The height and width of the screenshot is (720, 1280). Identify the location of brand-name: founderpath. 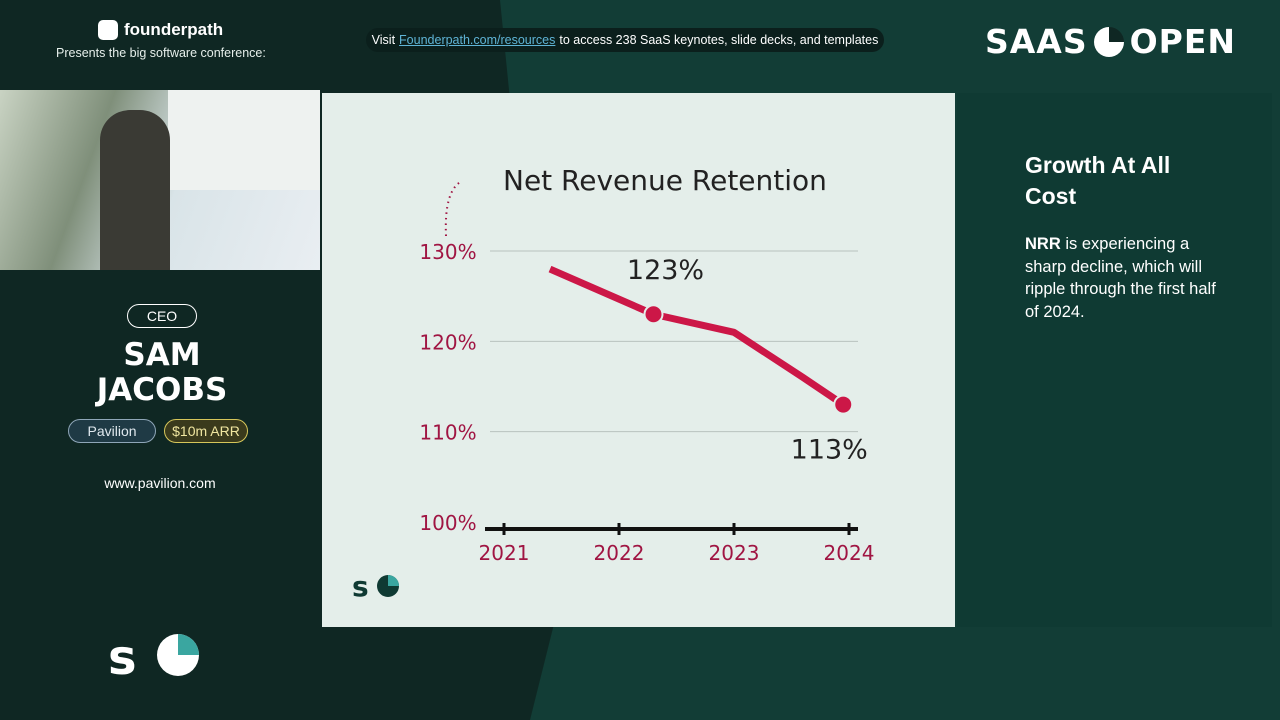
(174, 29).